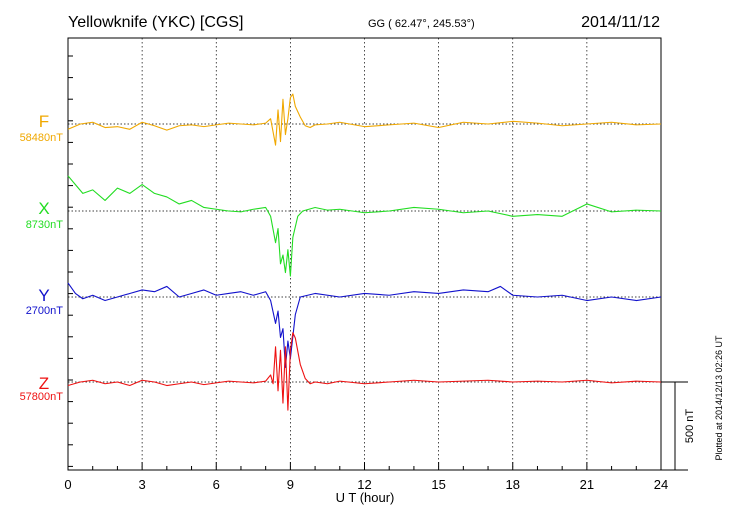 The height and width of the screenshot is (520, 730). I want to click on tick-label-15: 15, so click(438, 484).